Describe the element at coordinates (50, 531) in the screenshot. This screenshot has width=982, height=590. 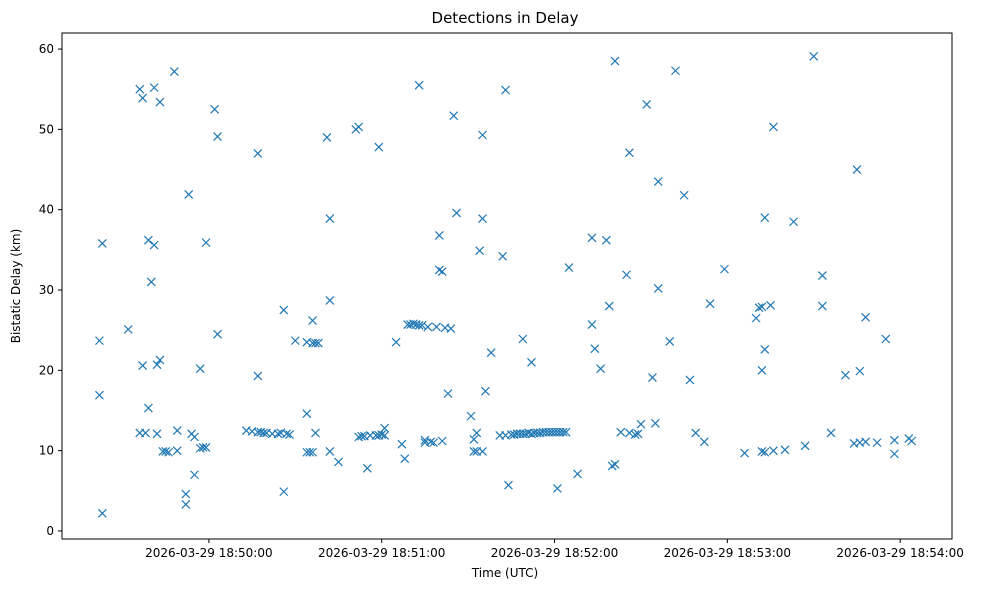
I see `y-tick-label: 0` at that location.